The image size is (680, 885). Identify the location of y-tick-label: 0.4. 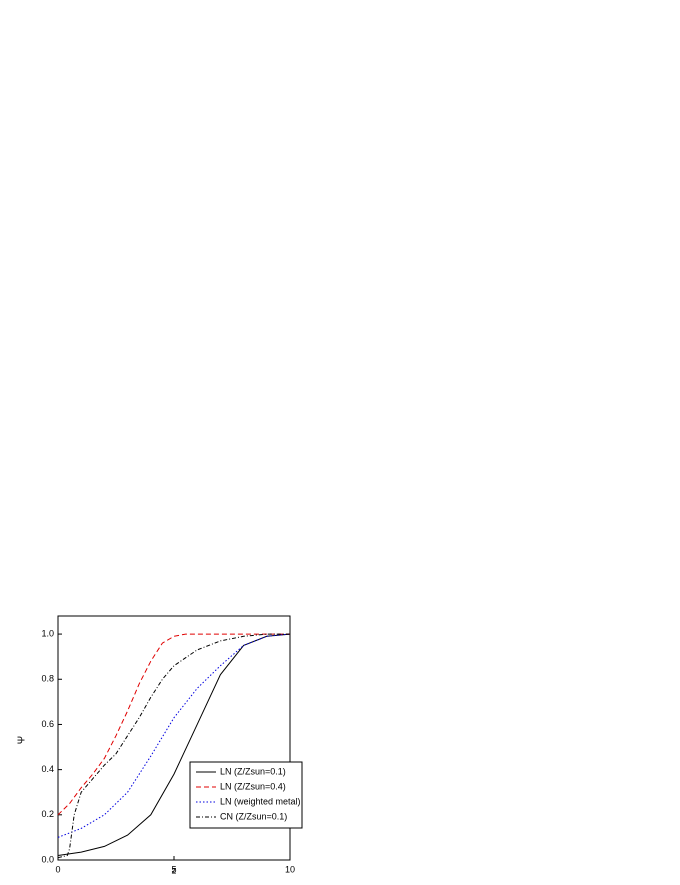
(47, 769).